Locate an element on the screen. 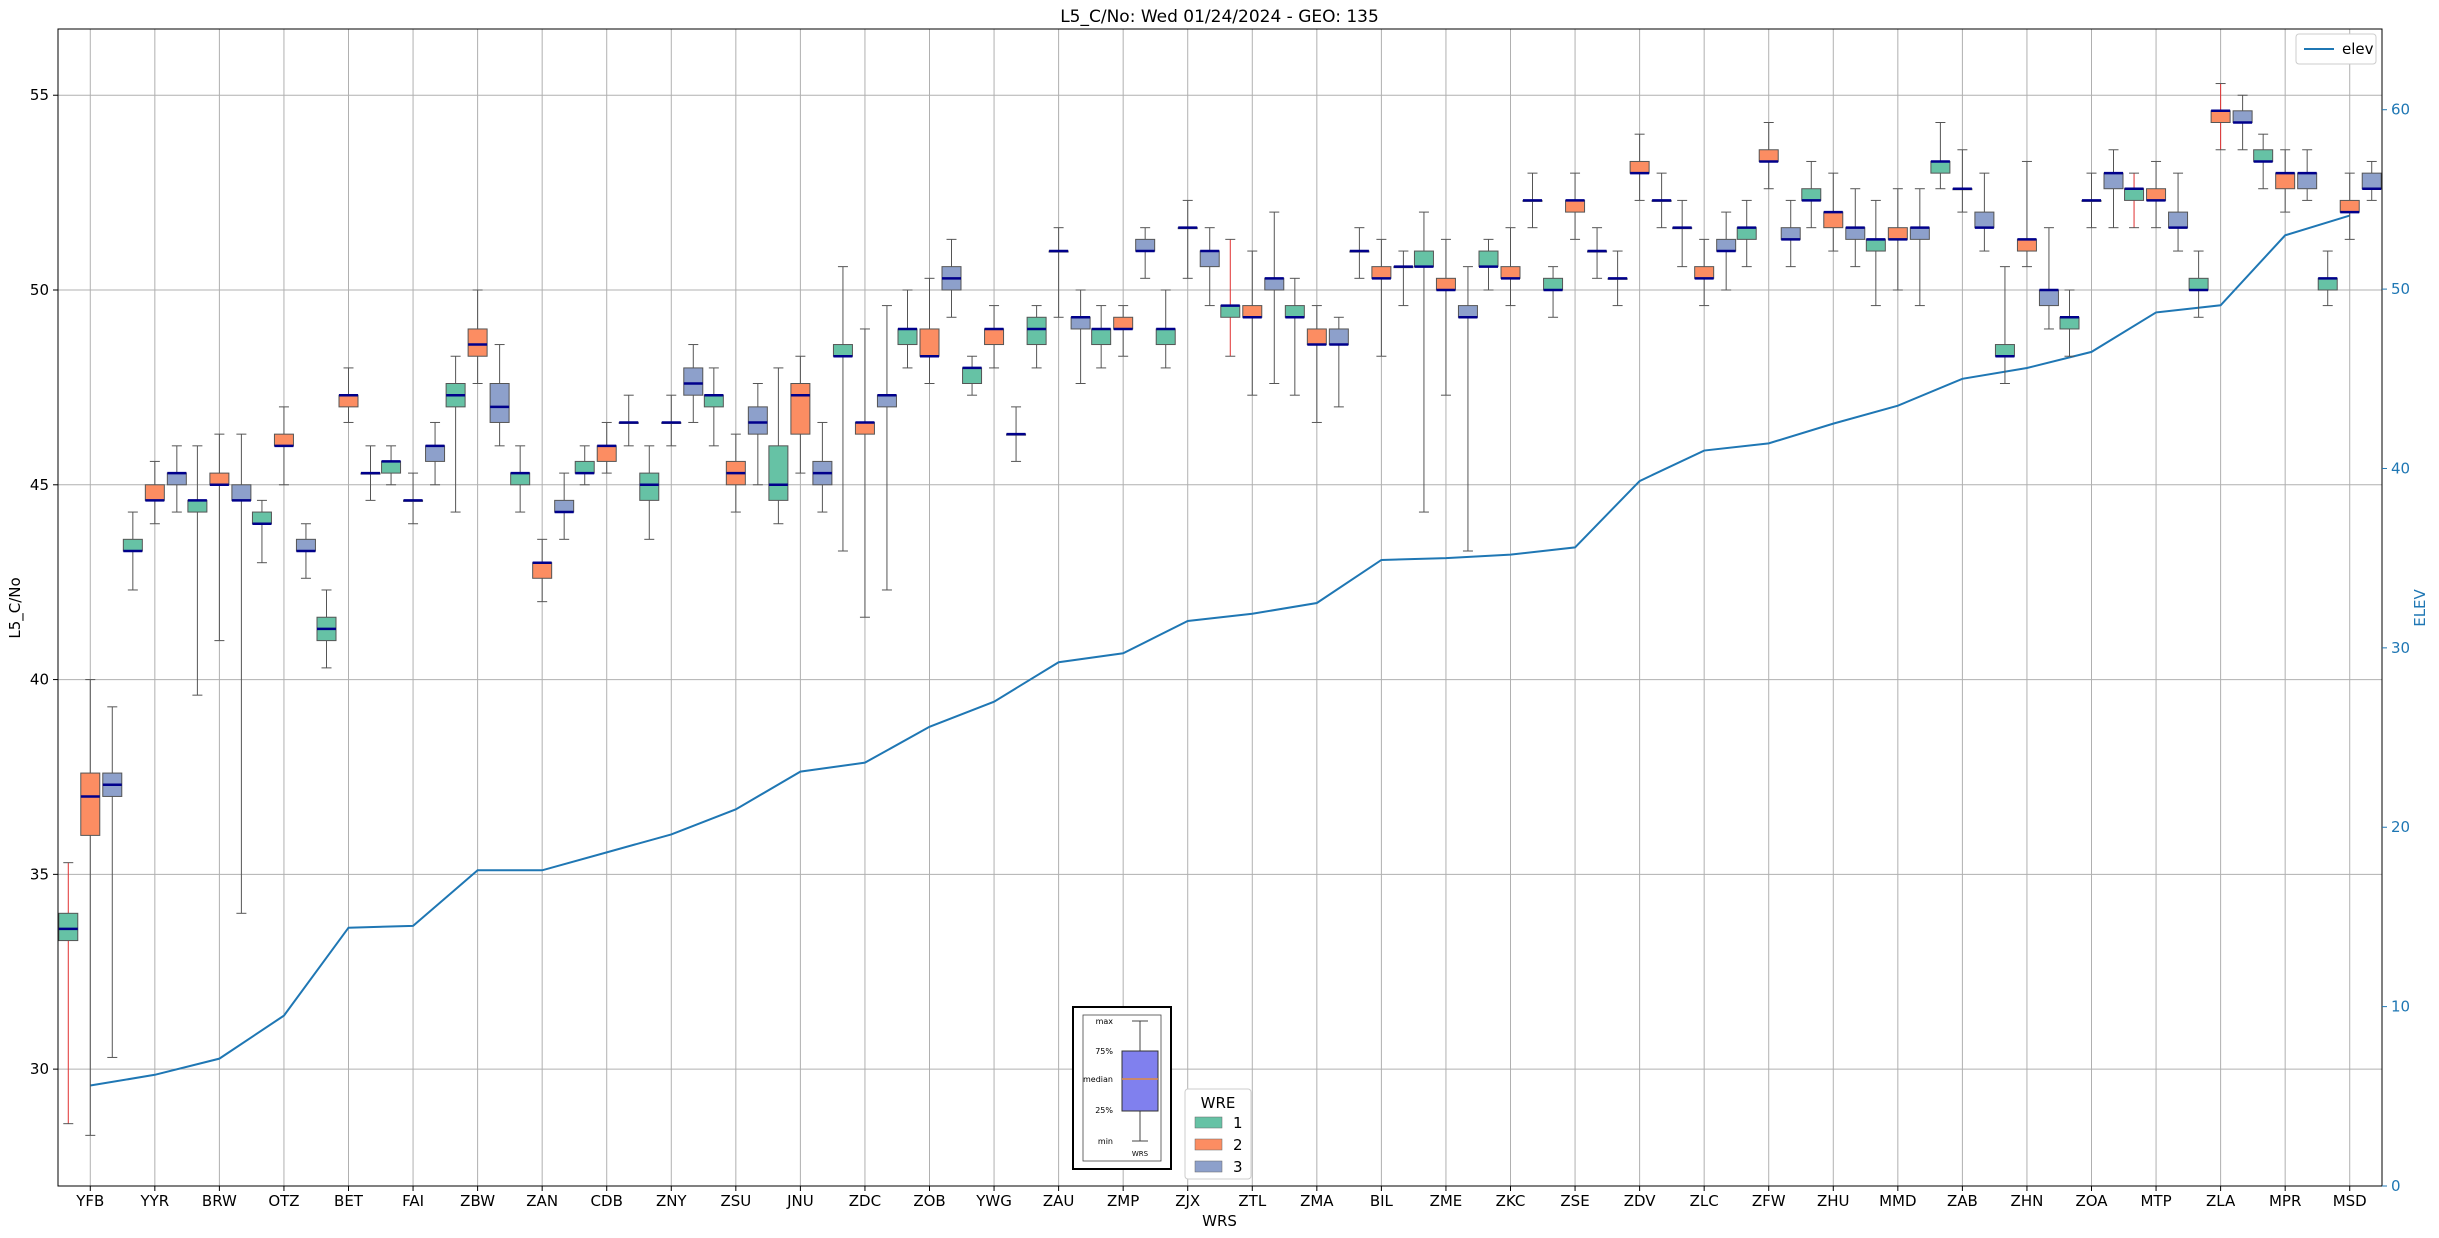  x-tick-label: YWG is located at coordinates (993, 1201).